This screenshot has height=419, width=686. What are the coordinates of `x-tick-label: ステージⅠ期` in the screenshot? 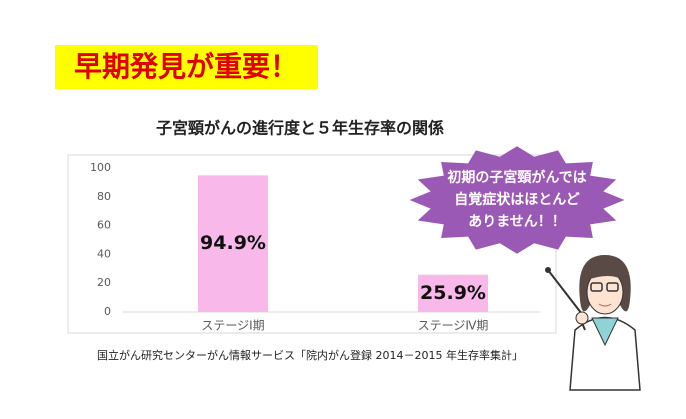 It's located at (232, 326).